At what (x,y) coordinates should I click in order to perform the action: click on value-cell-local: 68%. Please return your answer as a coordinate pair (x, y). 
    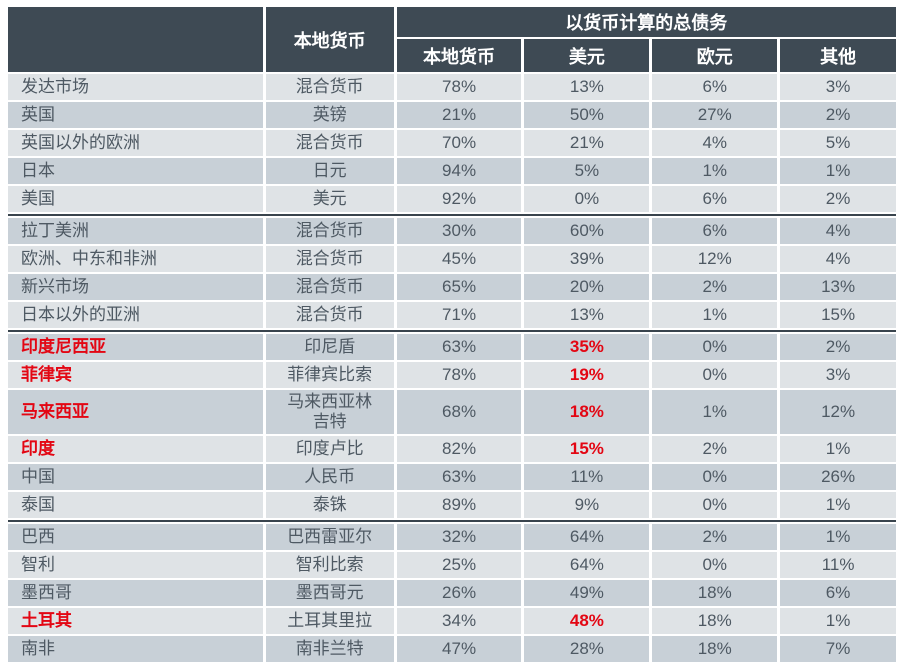
    Looking at the image, I should click on (459, 412).